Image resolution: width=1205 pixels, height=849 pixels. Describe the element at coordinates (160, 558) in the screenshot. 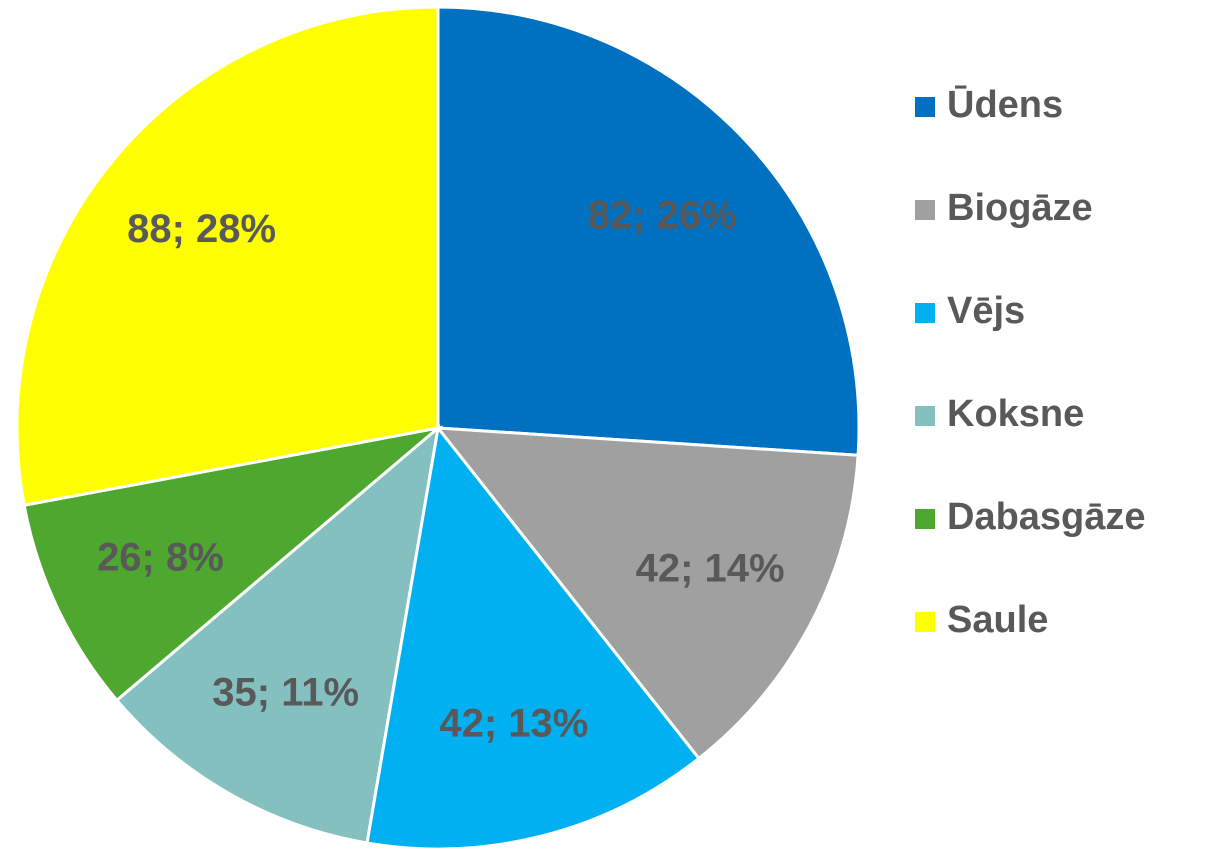

I see `data-label: 26; 8%` at that location.